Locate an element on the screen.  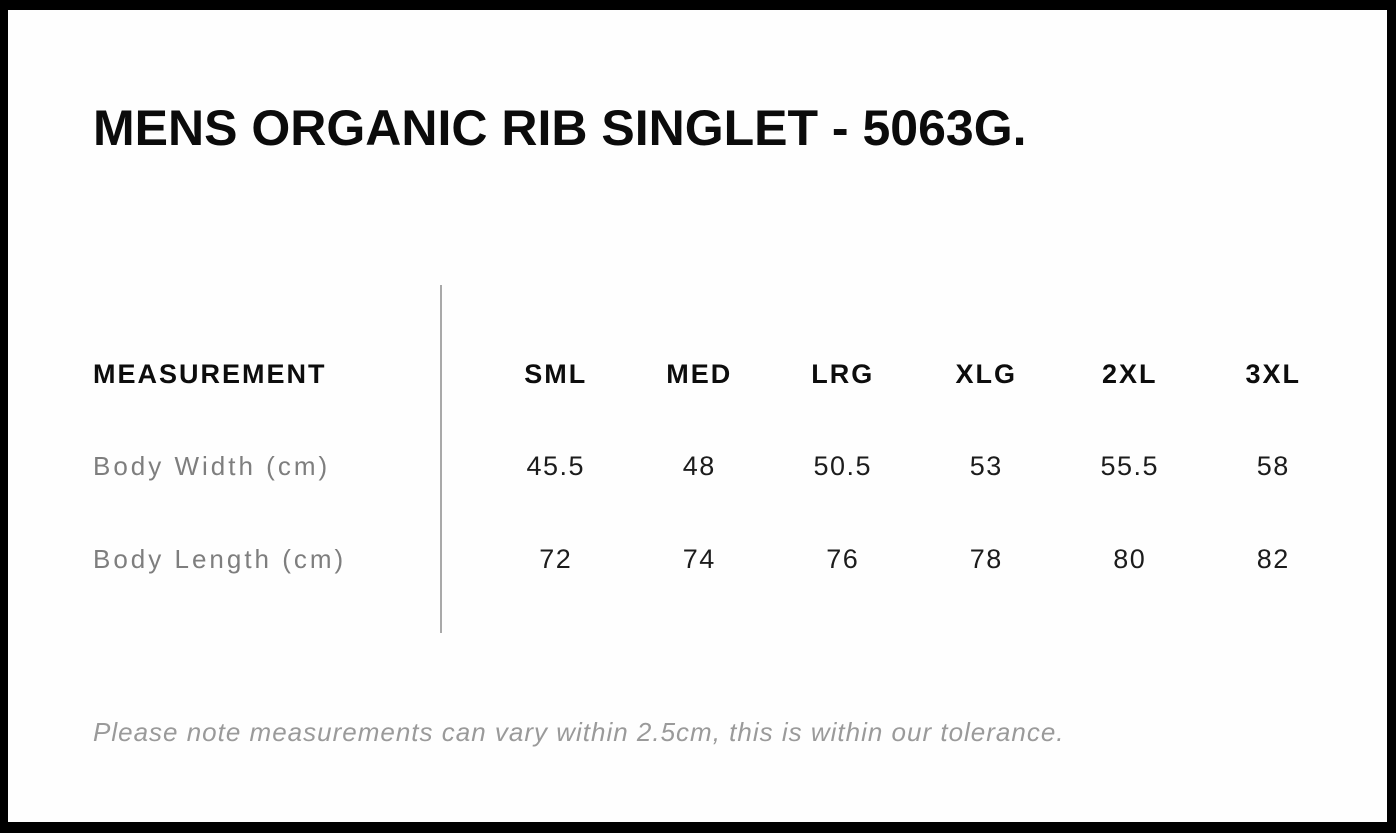
table-divider-line is located at coordinates (441, 459).